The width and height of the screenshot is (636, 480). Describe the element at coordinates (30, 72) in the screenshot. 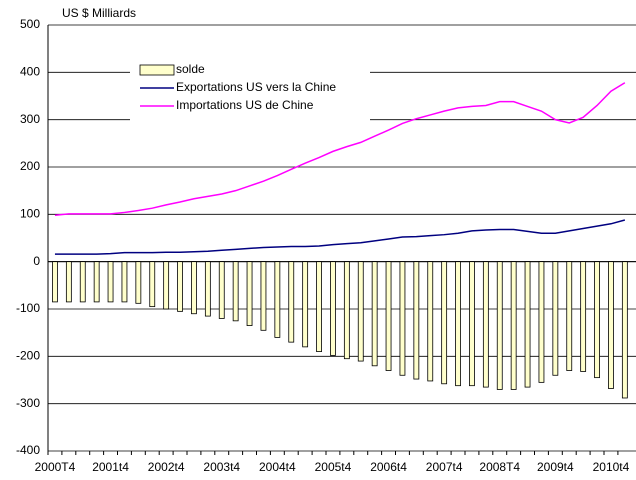

I see `y-tick-label: 400` at that location.